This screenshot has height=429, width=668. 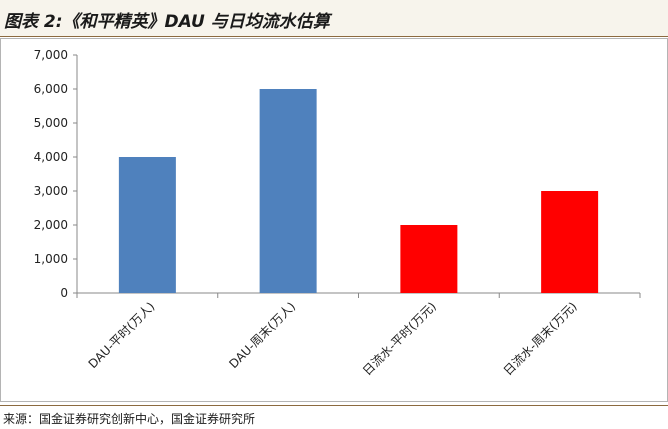 What do you see at coordinates (540, 338) in the screenshot?
I see `x-category-label: 日流水-周末(万元)` at bounding box center [540, 338].